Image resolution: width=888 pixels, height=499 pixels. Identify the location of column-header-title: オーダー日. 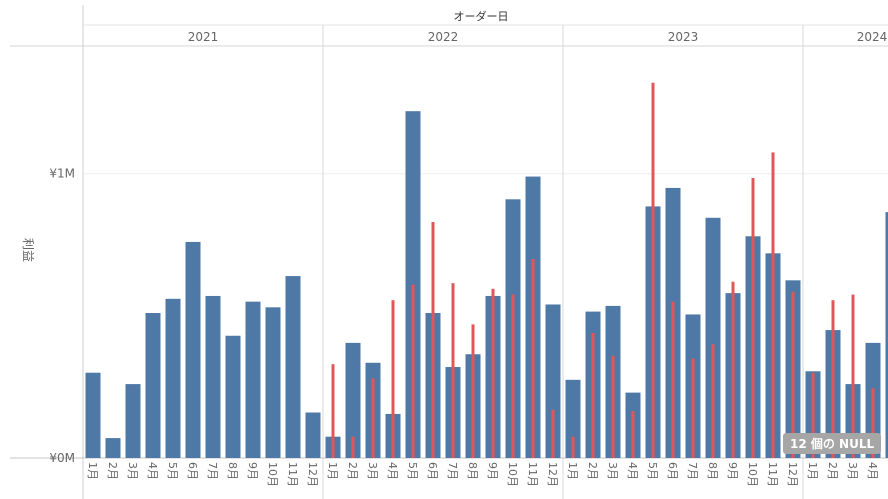
(481, 16).